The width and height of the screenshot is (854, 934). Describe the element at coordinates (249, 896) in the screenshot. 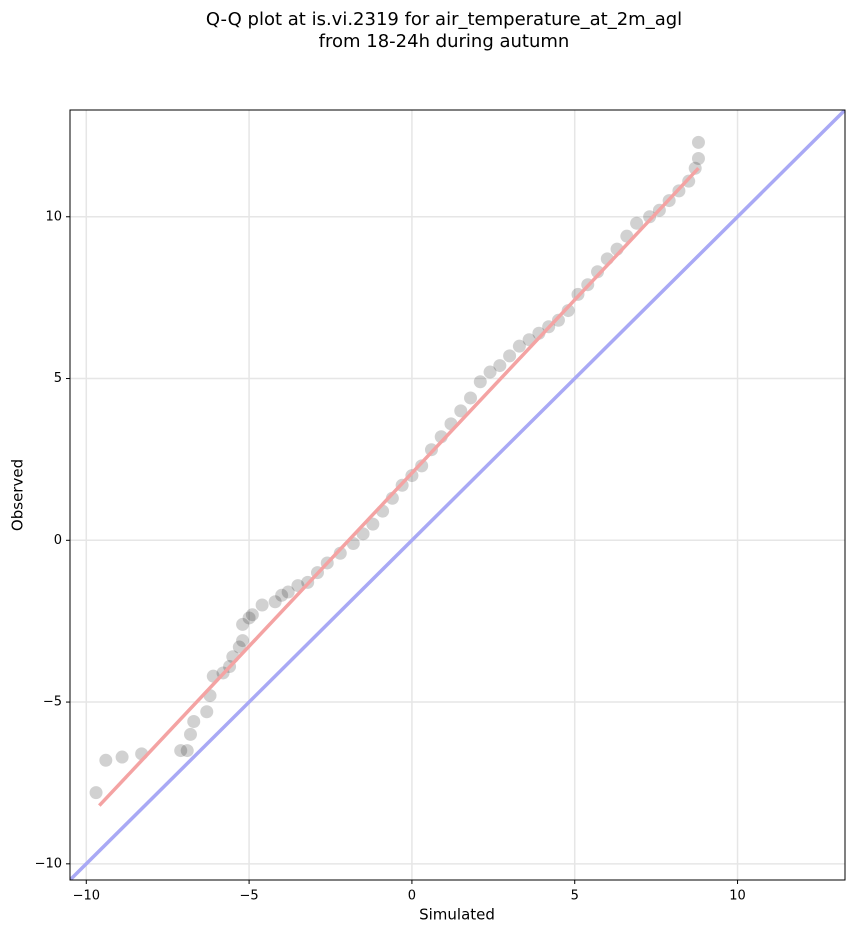

I see `x-tick-label: −5` at that location.